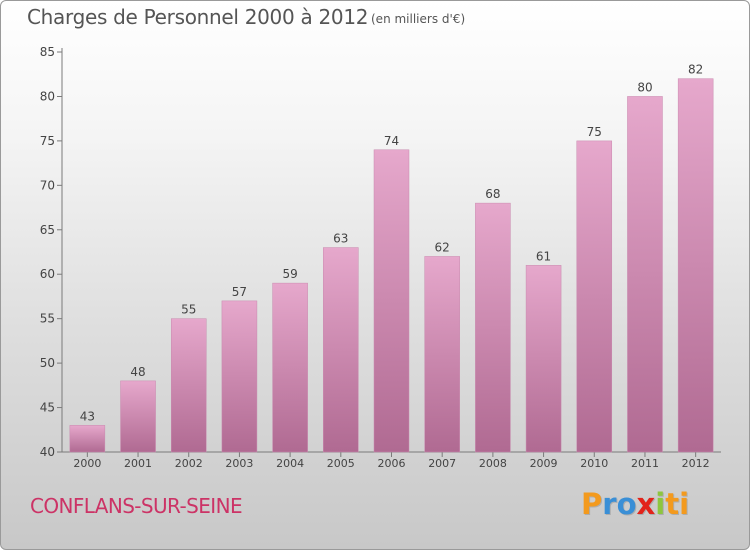 This screenshot has width=750, height=550. What do you see at coordinates (239, 463) in the screenshot?
I see `x-tick-label: 2003` at bounding box center [239, 463].